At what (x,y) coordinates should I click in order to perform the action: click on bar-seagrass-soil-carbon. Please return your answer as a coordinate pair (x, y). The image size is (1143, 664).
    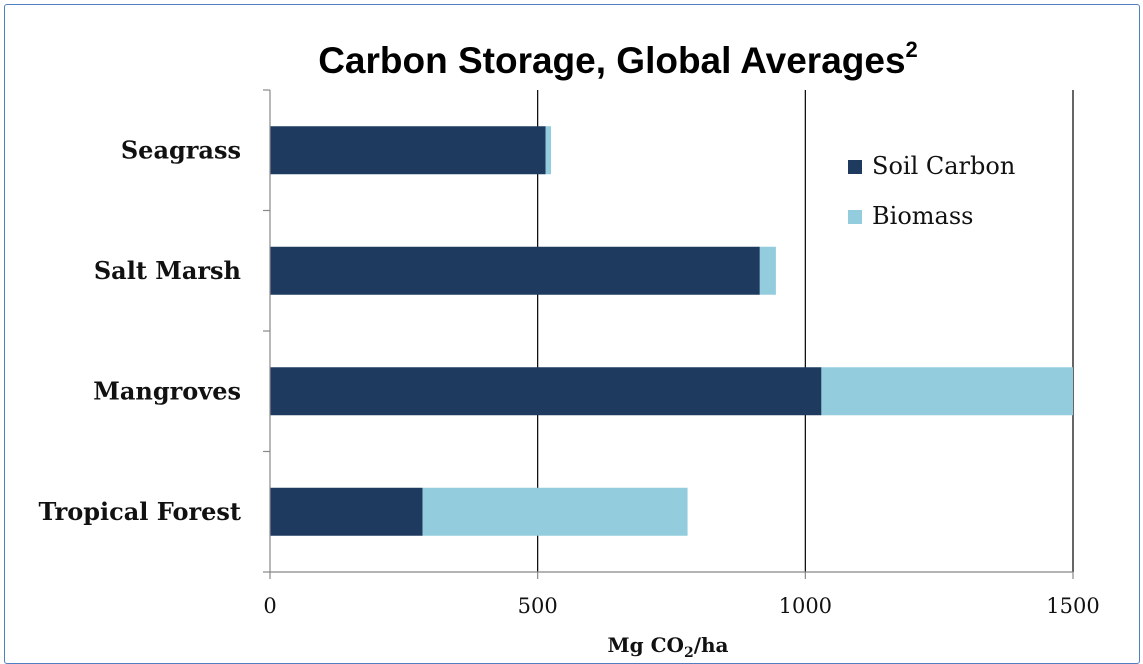
    Looking at the image, I should click on (408, 150).